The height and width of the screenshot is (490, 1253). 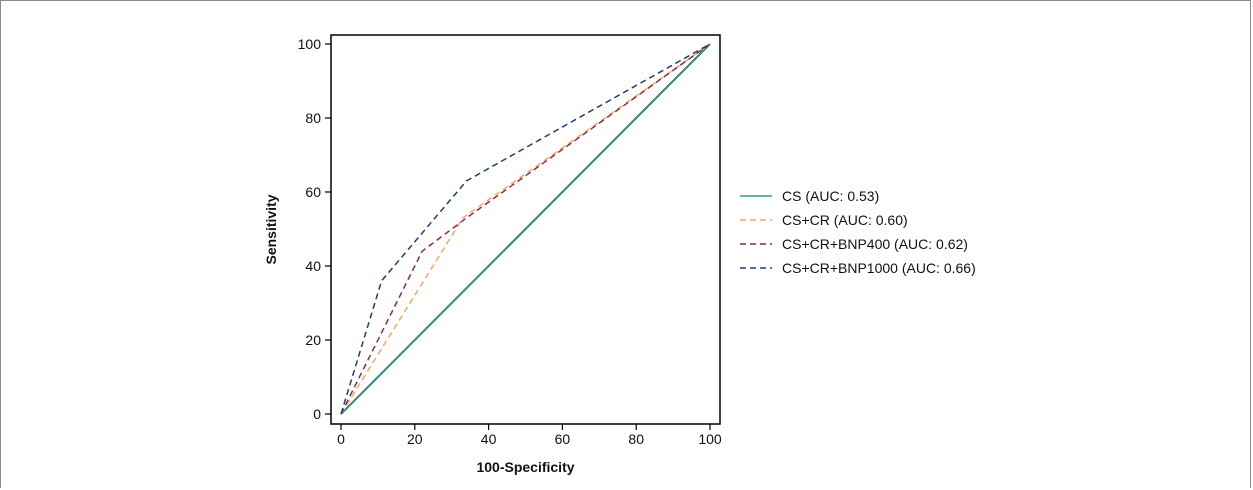 What do you see at coordinates (310, 44) in the screenshot?
I see `y-tick-label: 100` at bounding box center [310, 44].